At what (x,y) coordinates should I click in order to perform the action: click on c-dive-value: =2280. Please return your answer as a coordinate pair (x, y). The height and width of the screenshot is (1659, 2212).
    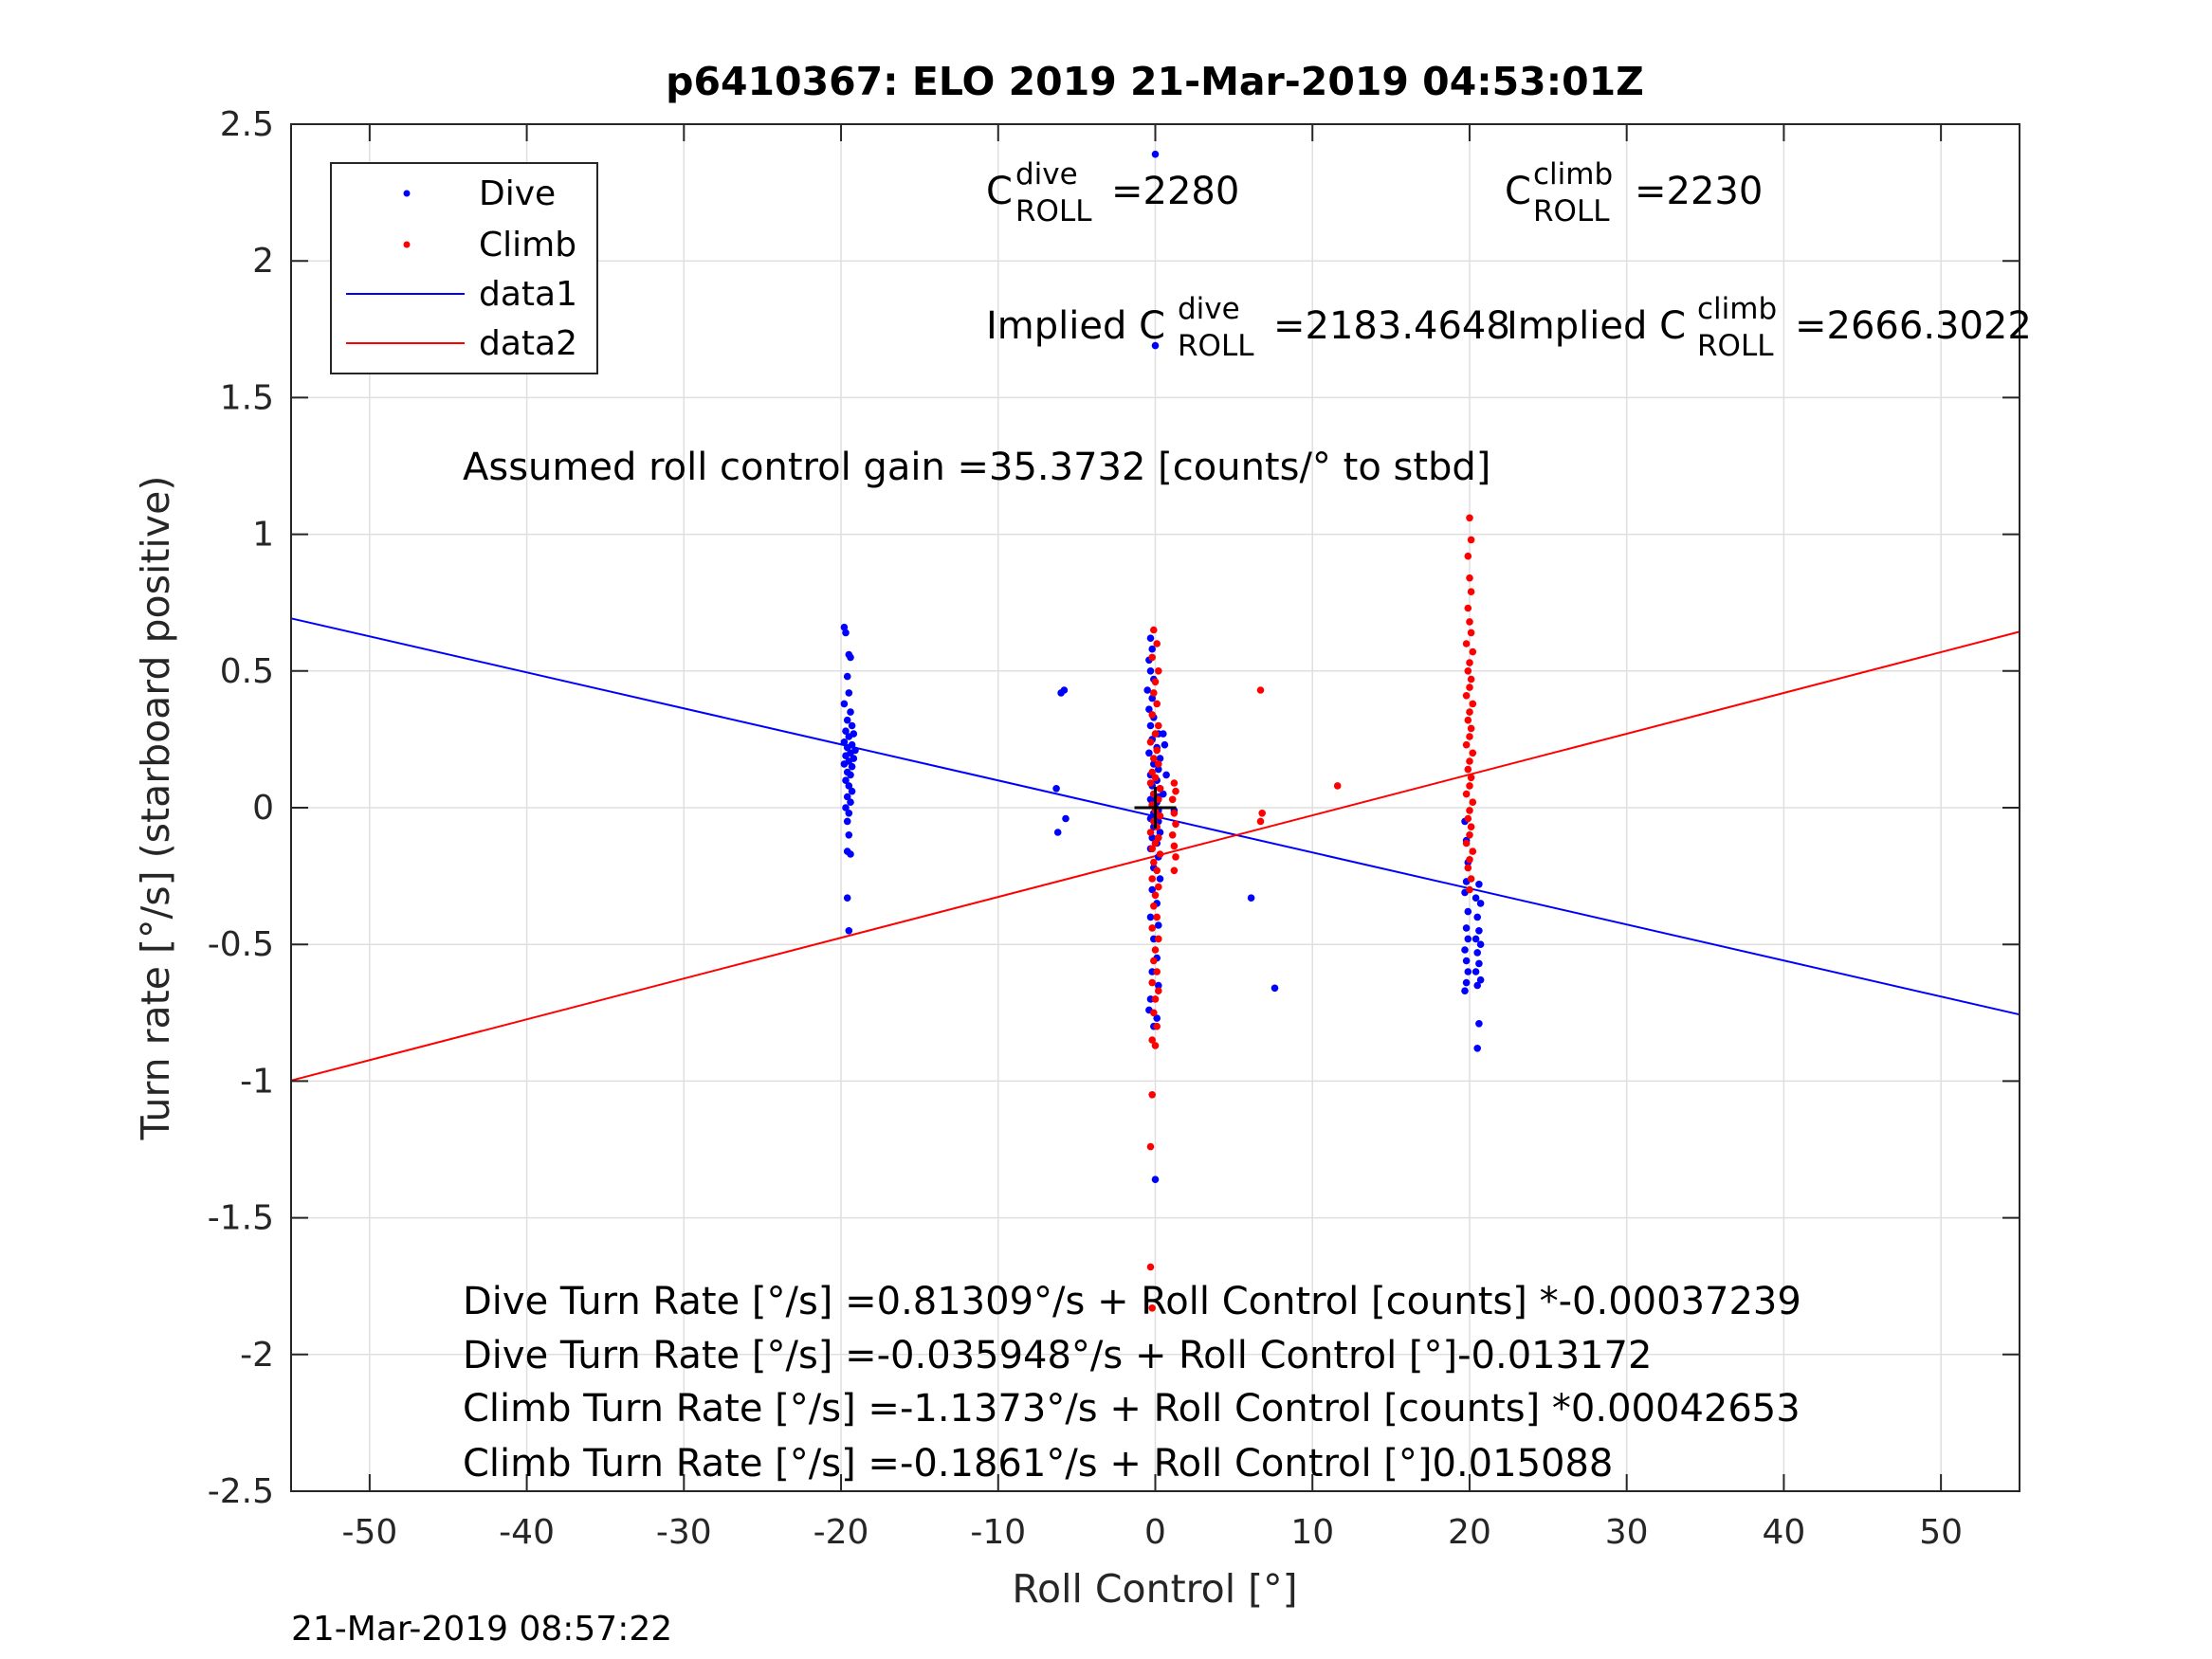
    Looking at the image, I should click on (1175, 191).